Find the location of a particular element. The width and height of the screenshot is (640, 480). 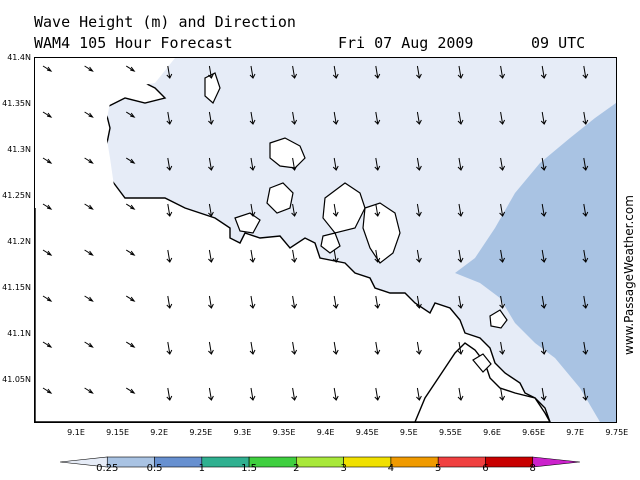

lon-tick-label: 9.5E is located at coordinates (408, 432).